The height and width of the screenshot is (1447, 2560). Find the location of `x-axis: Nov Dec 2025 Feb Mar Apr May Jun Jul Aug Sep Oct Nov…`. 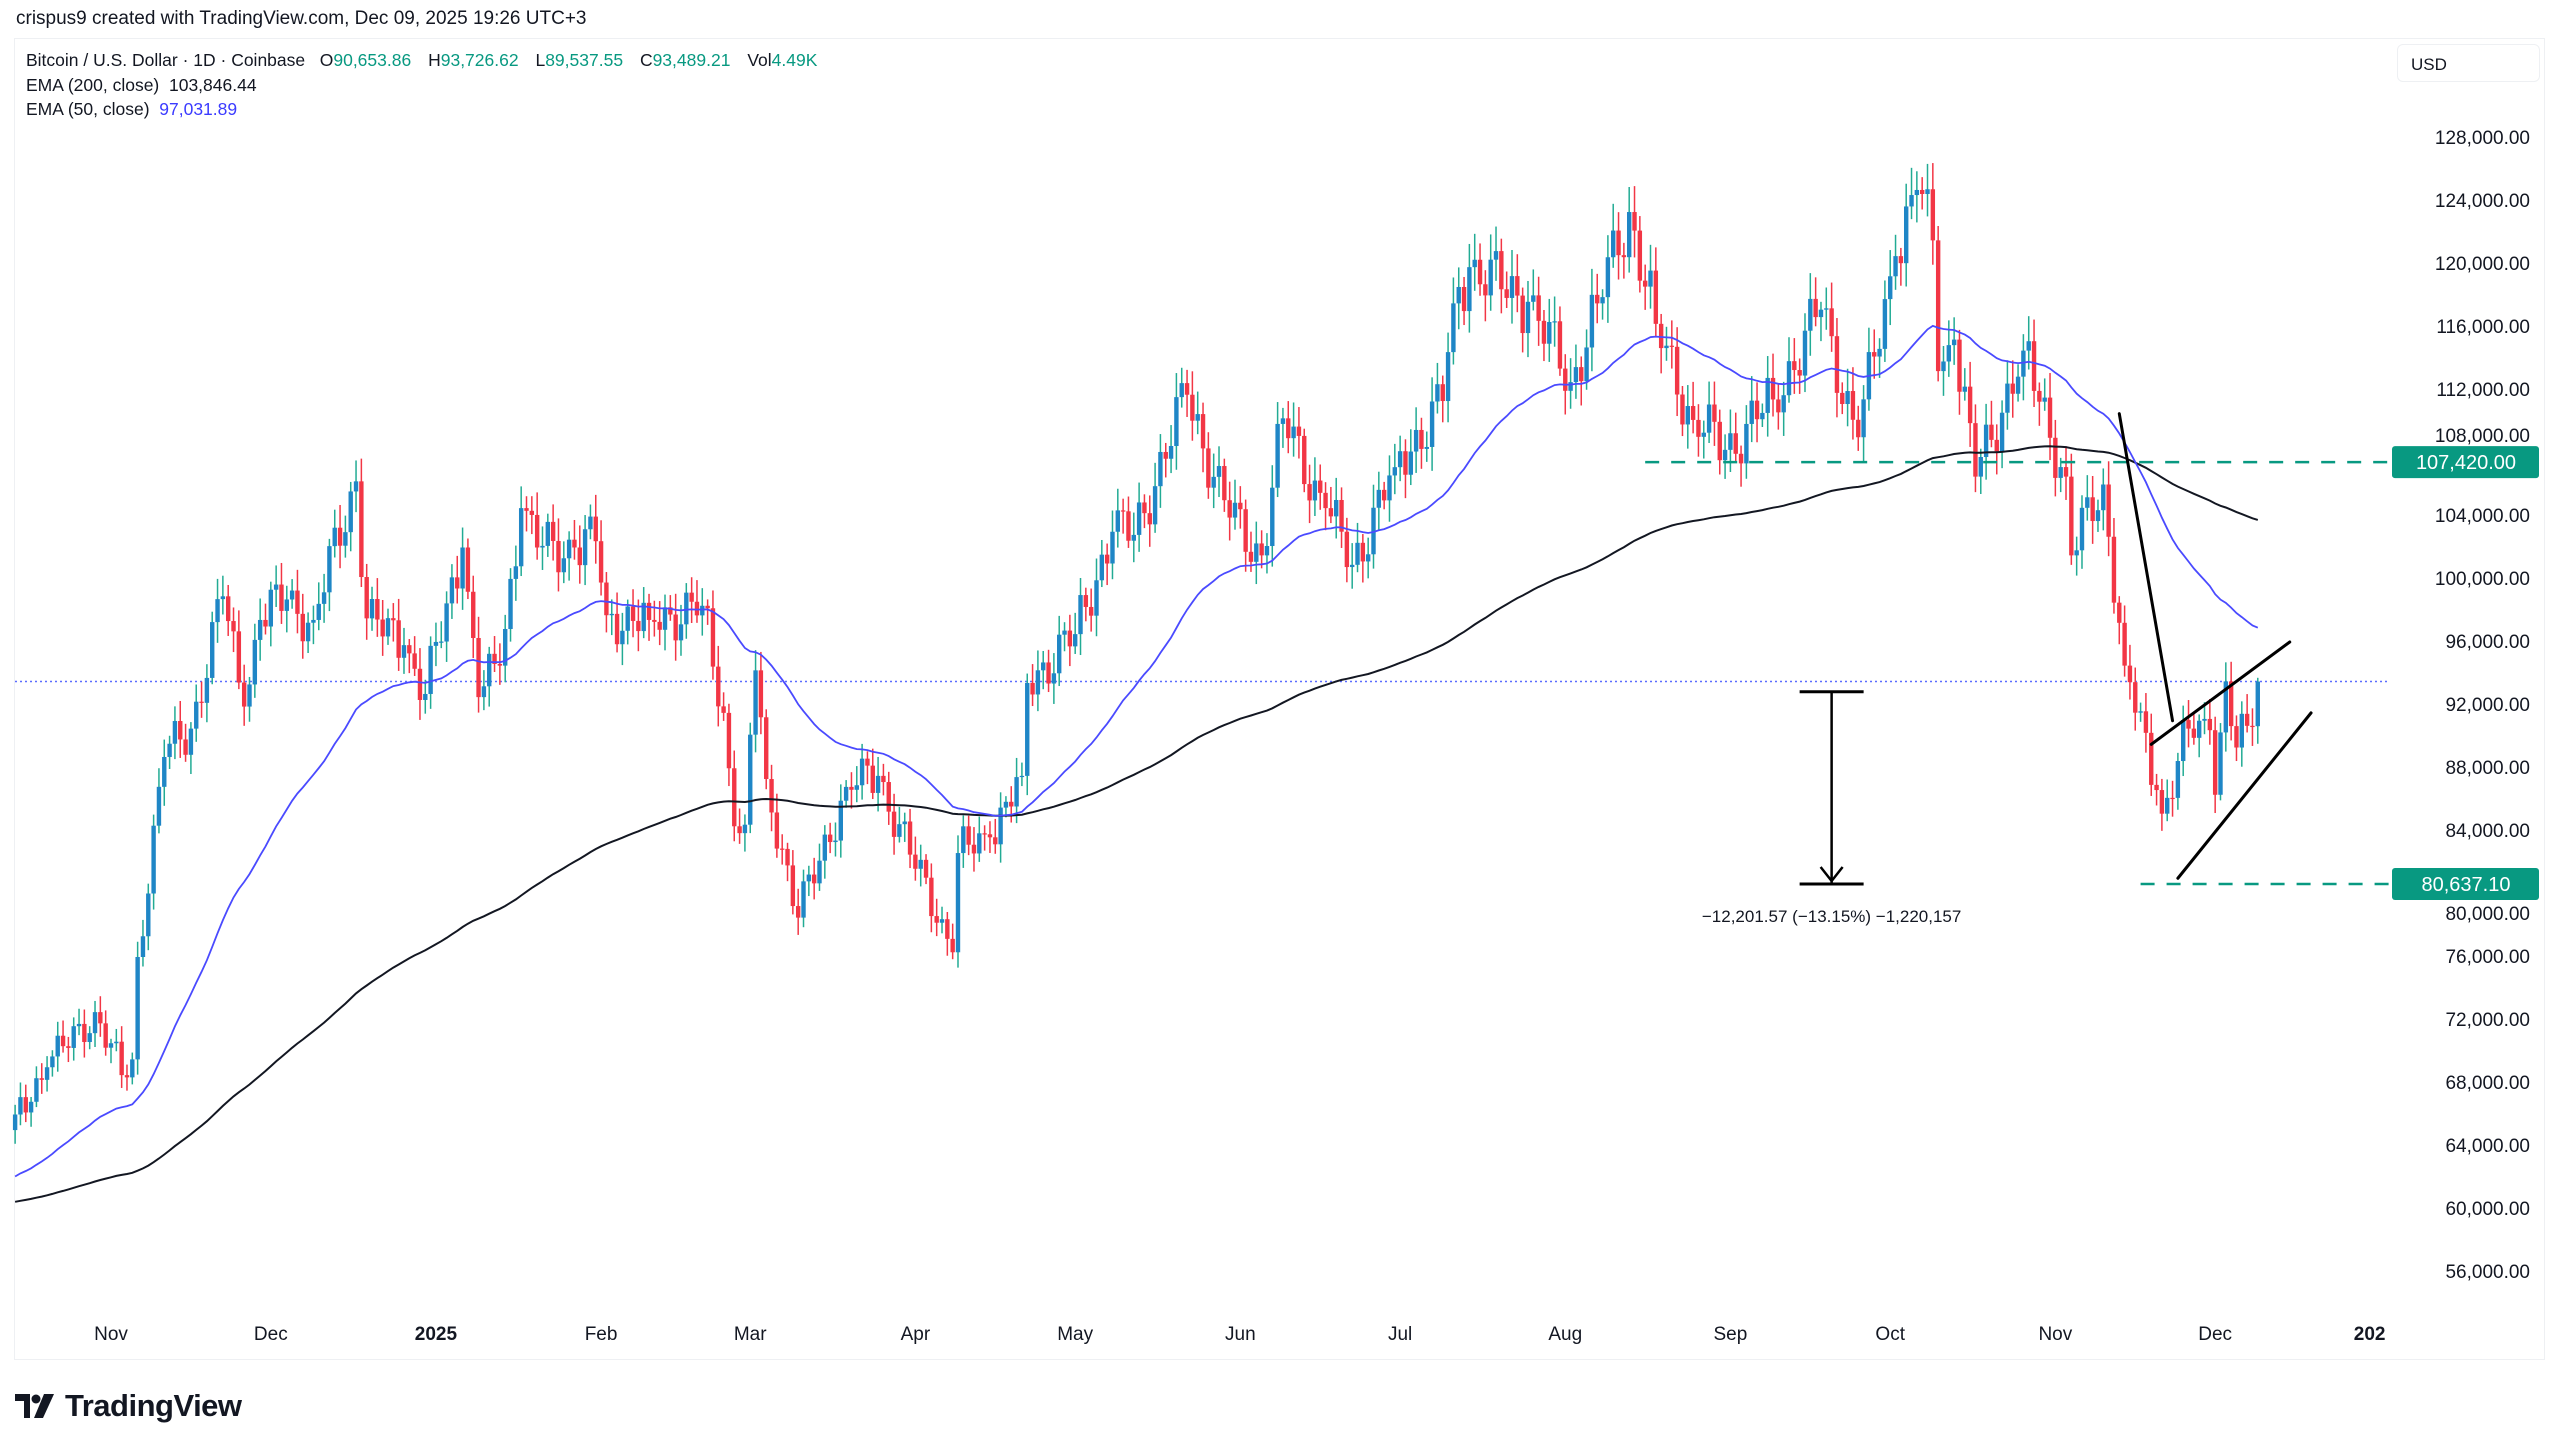

x-axis: Nov Dec 2025 Feb Mar Apr May Jun Jul Aug Sep Oct Nov… is located at coordinates (1239, 1334).